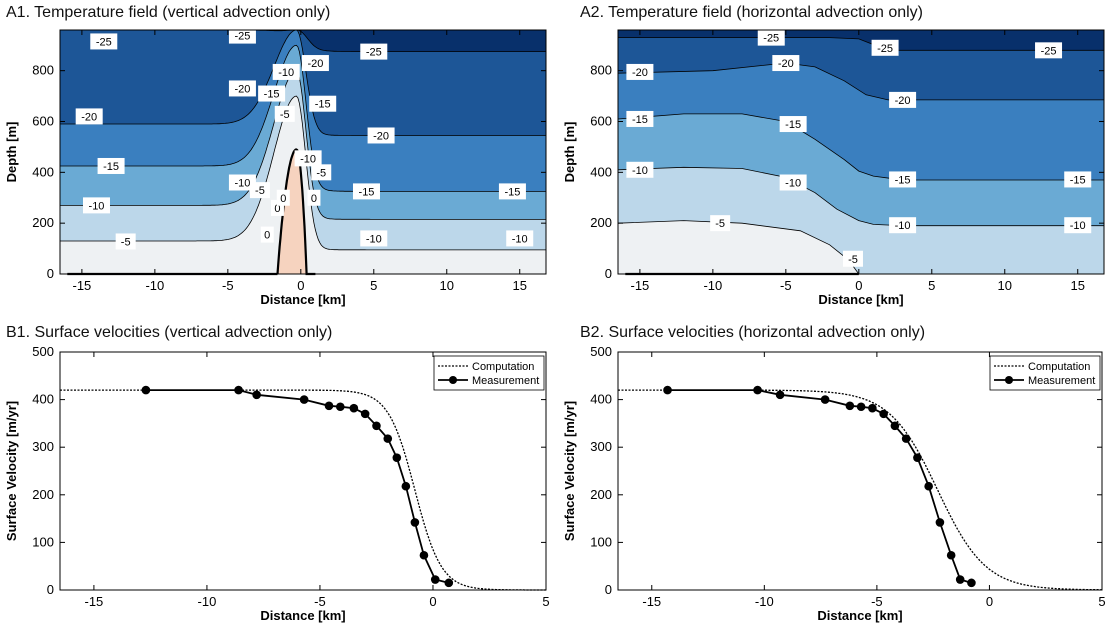 This screenshot has height=635, width=1112. I want to click on b1-xtick-label: 5, so click(545, 601).